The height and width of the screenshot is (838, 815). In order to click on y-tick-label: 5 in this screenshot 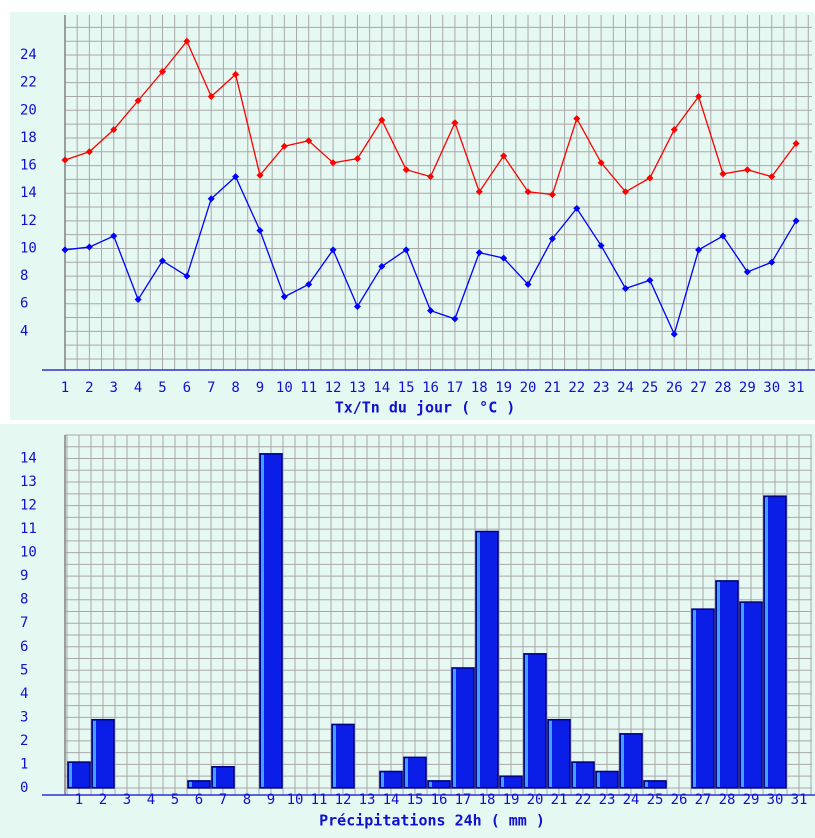, I will do `click(24, 670)`.